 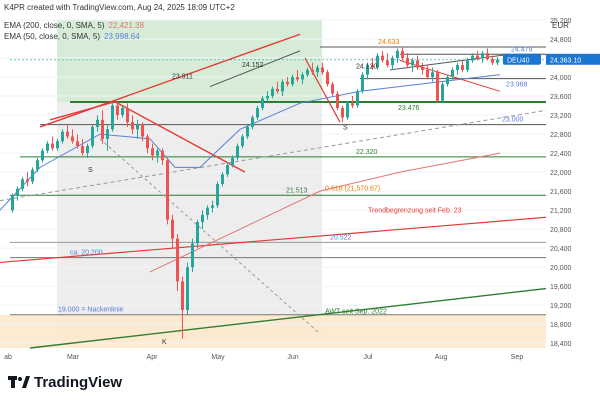 What do you see at coordinates (561, 40) in the screenshot?
I see `price-tick-label: 24,800` at bounding box center [561, 40].